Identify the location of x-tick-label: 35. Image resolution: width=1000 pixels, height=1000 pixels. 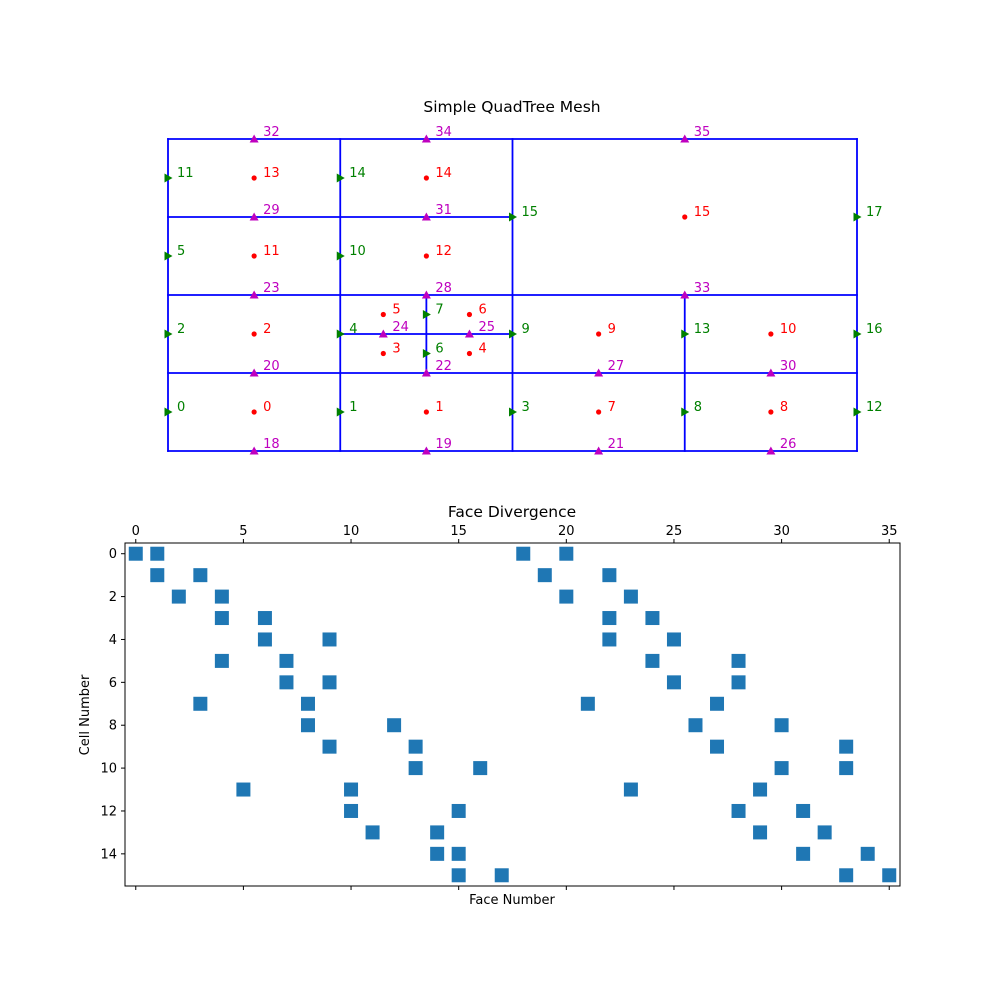
(889, 531).